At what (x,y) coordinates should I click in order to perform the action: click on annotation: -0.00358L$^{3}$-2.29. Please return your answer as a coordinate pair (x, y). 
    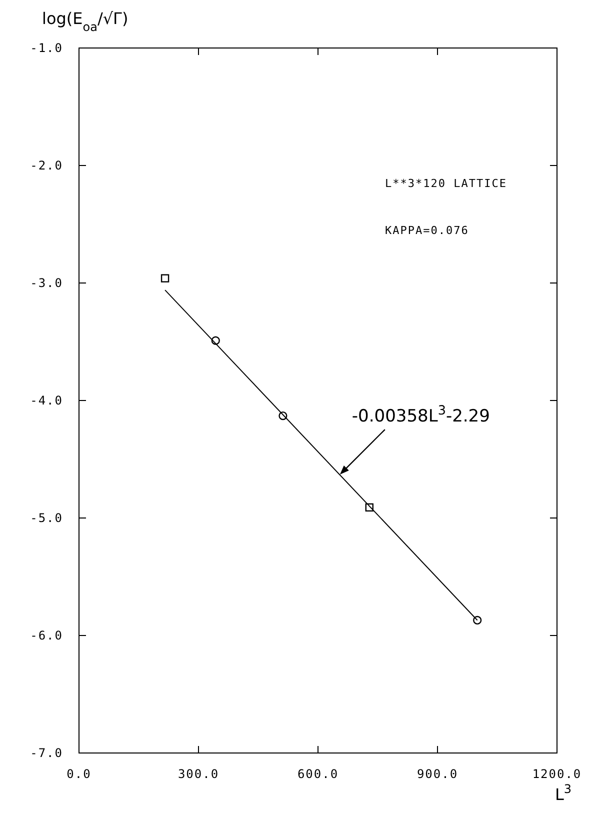
    Looking at the image, I should click on (421, 415).